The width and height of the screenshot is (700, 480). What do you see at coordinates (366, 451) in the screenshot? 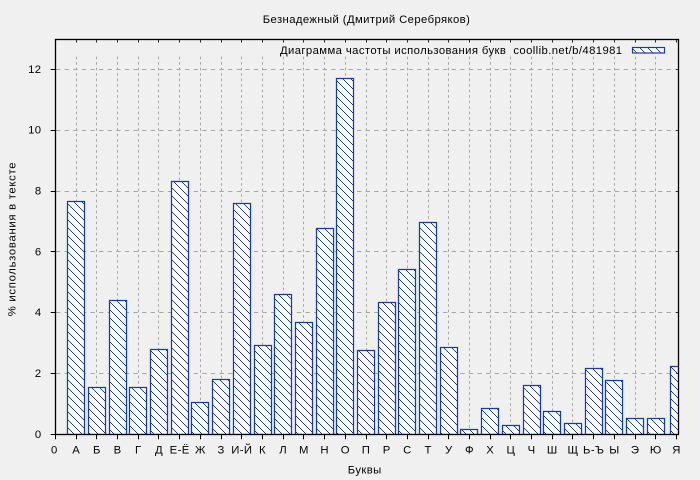
I see `svg-text: П` at bounding box center [366, 451].